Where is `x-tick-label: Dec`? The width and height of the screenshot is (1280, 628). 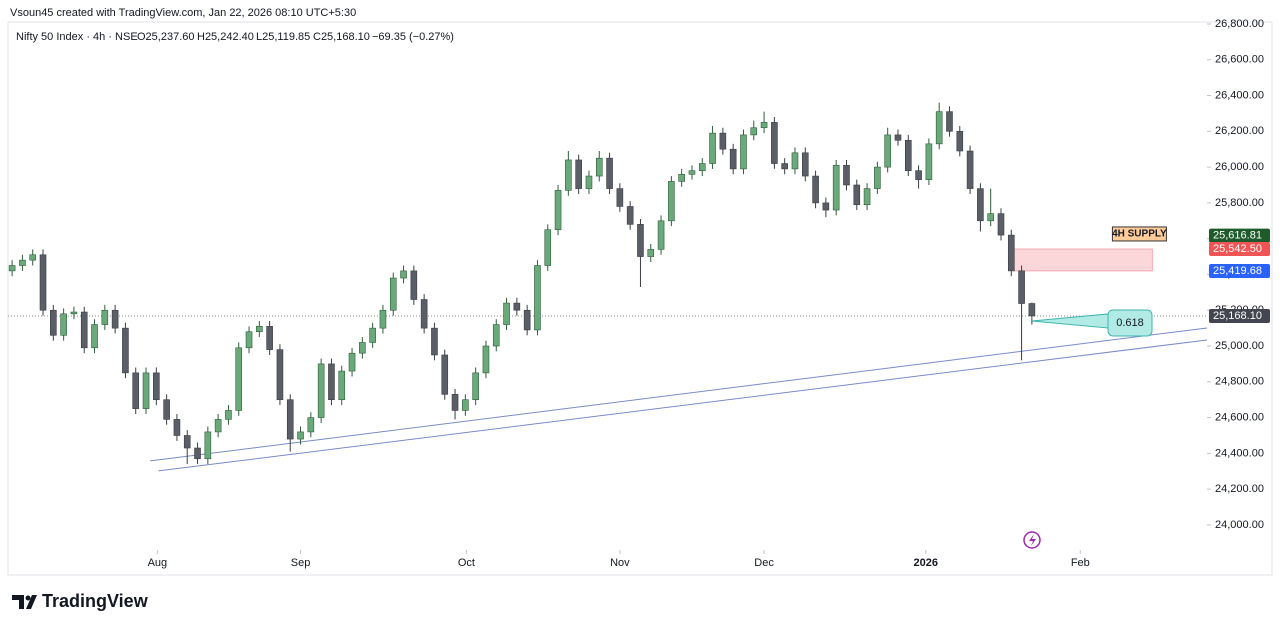
x-tick-label: Dec is located at coordinates (764, 563).